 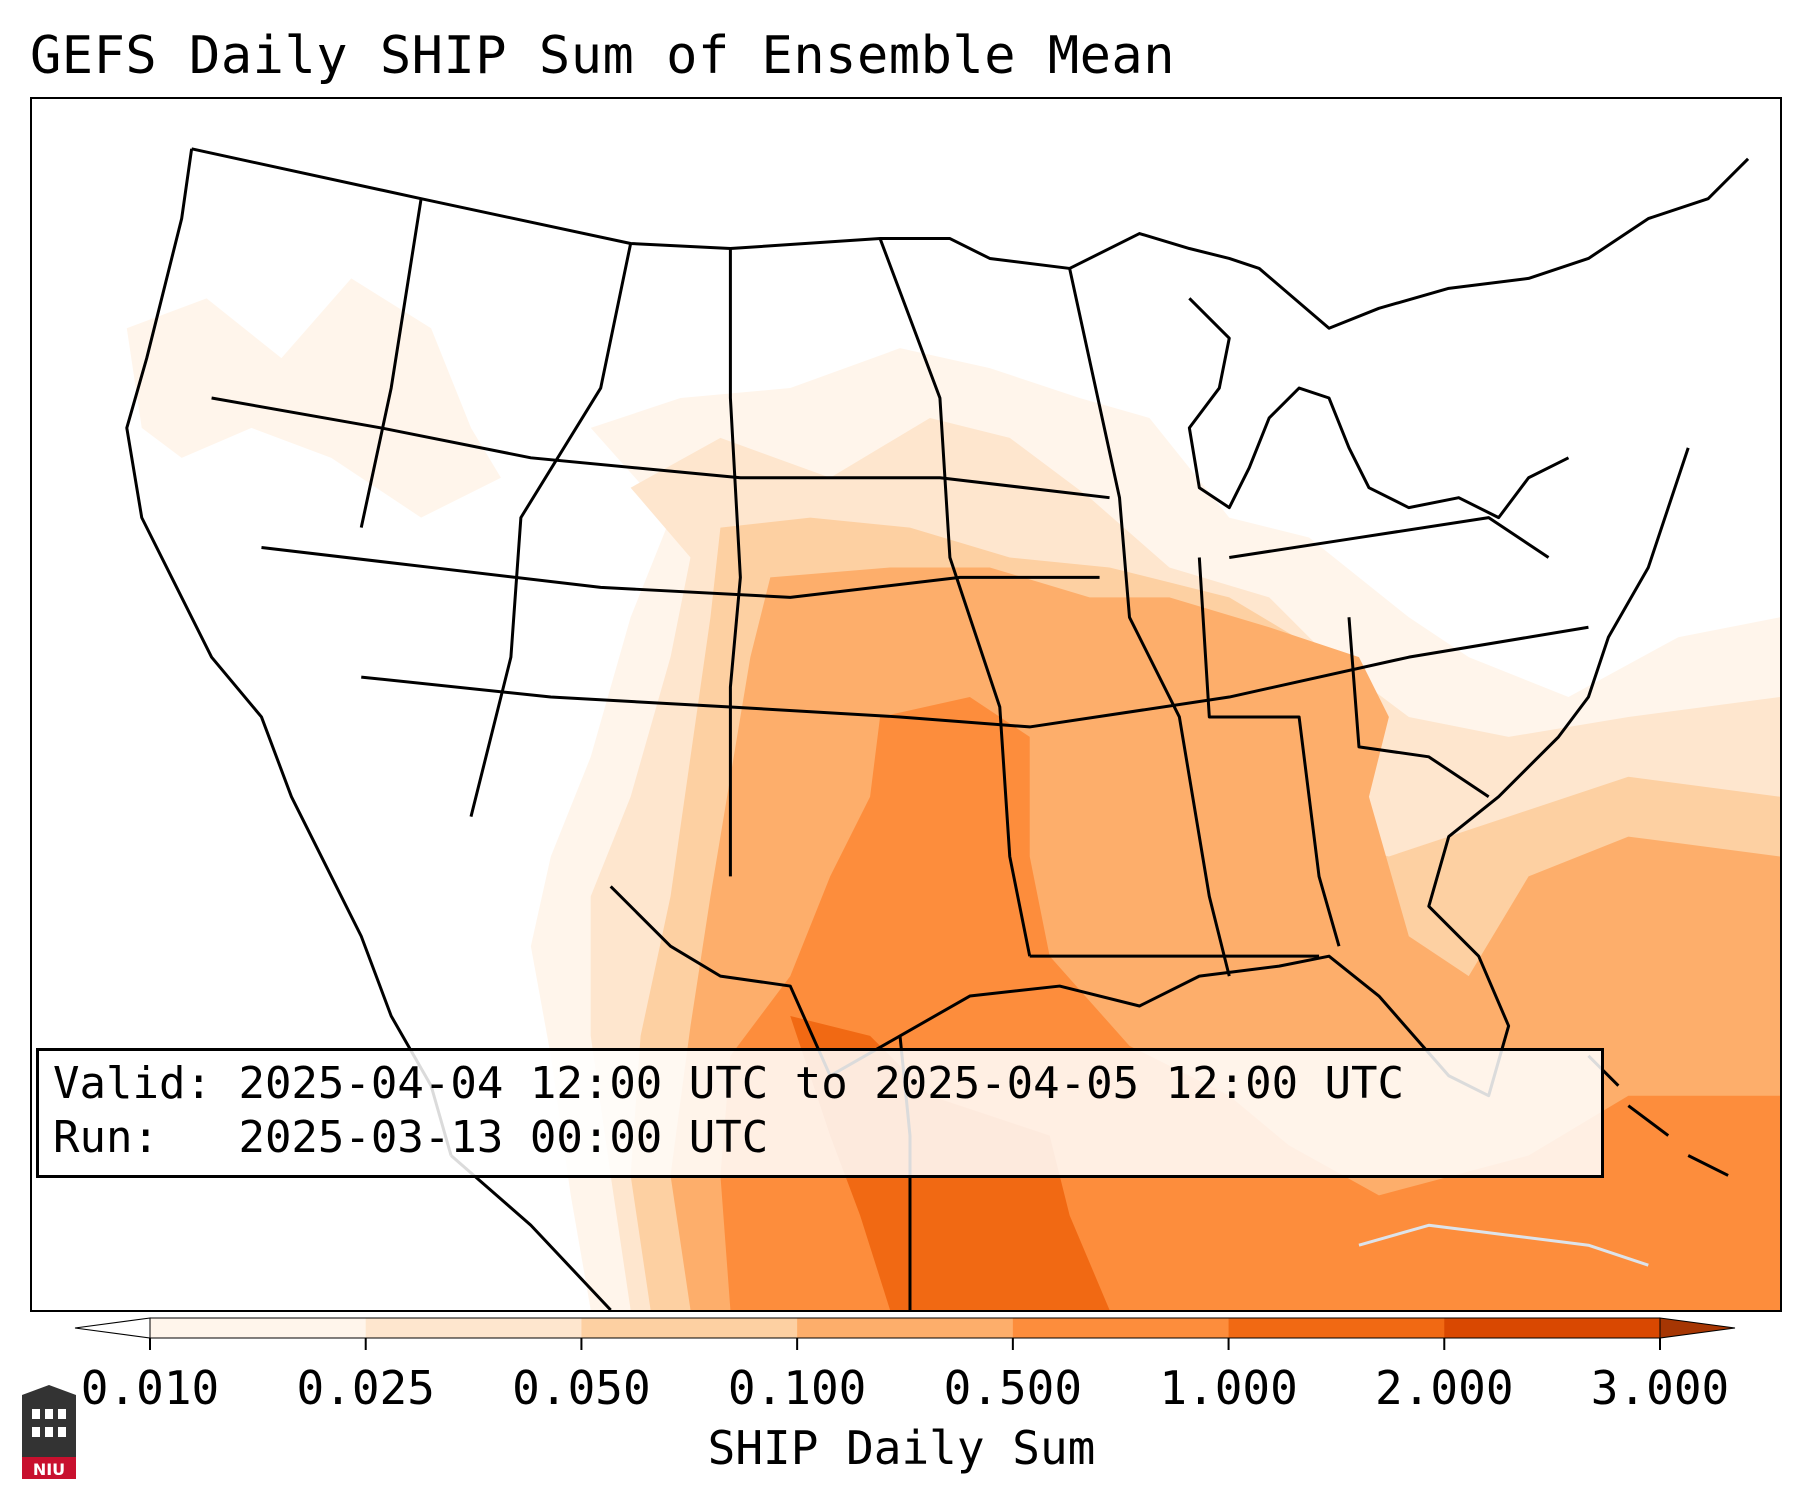 I want to click on map-title: GEFS Daily SHIP Sum of Ensemble Mean, so click(x=603, y=56).